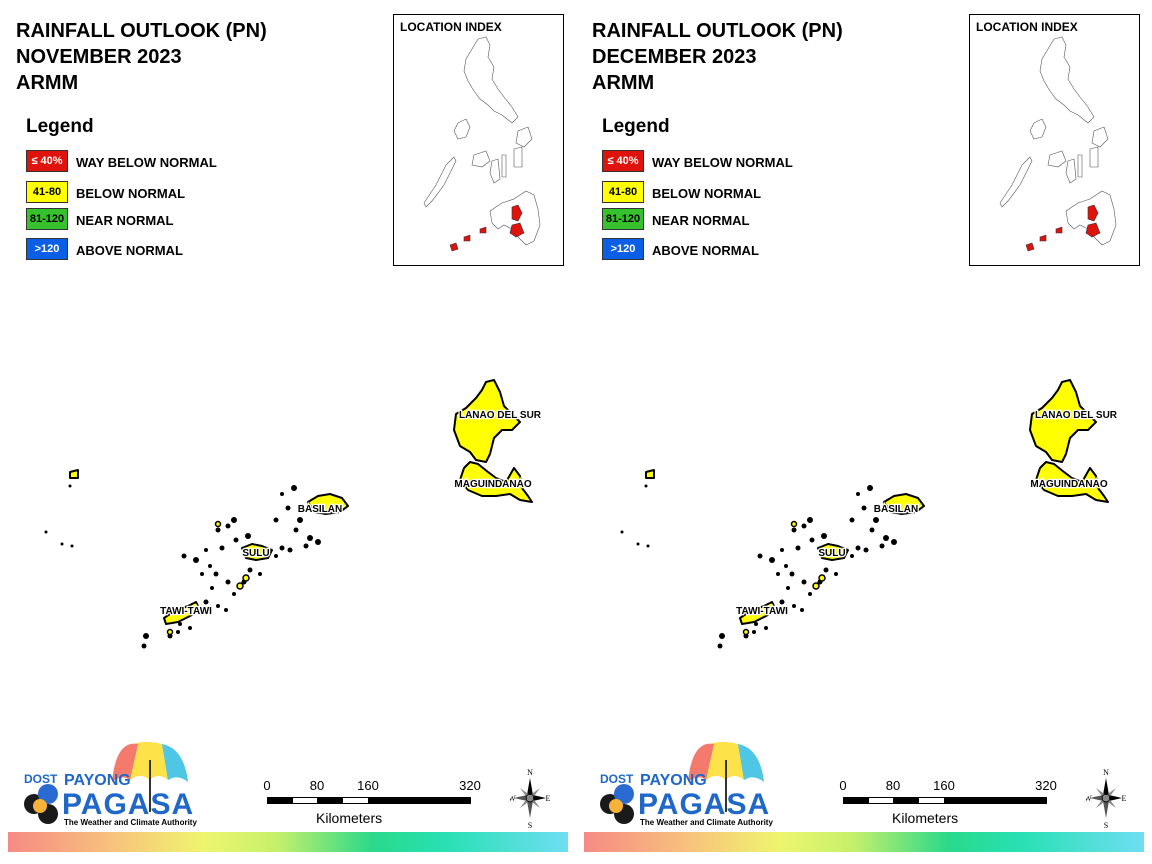 This screenshot has height=864, width=1152. I want to click on map-title: RAINFALL OUTLOOK (PN) DECEMBER 2023 ARMM, so click(717, 57).